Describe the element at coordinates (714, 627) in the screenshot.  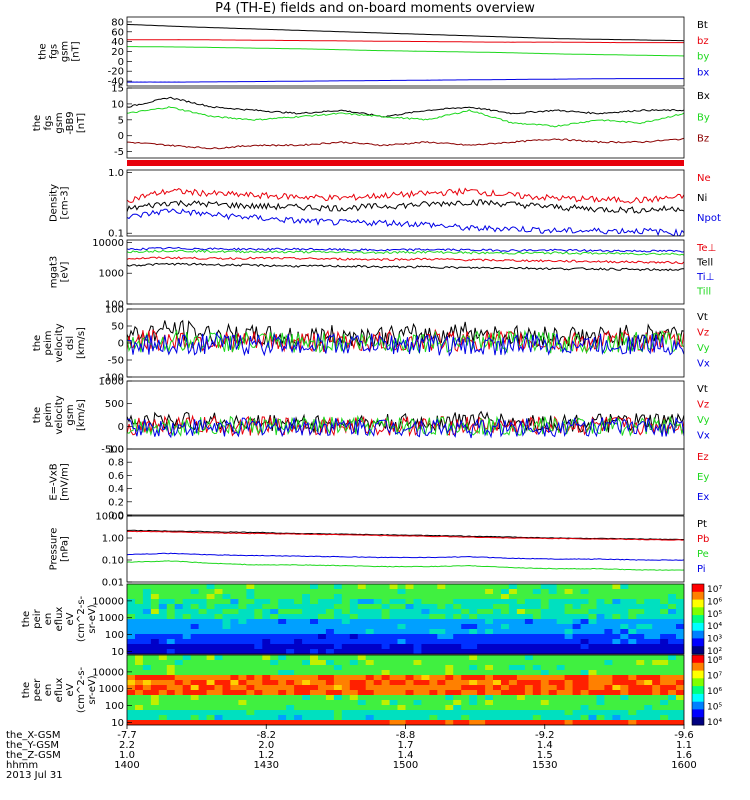
I see `colorbar-tick-label: 10⁴` at that location.